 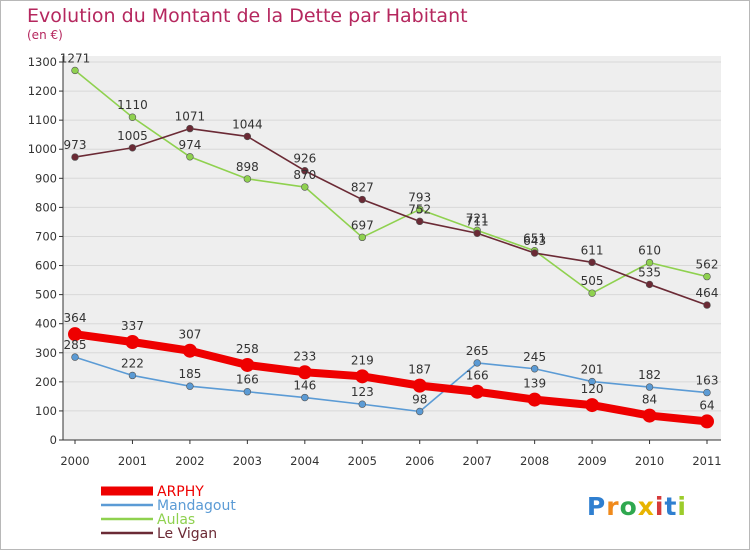 What do you see at coordinates (362, 392) in the screenshot?
I see `data-label-mandagout: 123` at bounding box center [362, 392].